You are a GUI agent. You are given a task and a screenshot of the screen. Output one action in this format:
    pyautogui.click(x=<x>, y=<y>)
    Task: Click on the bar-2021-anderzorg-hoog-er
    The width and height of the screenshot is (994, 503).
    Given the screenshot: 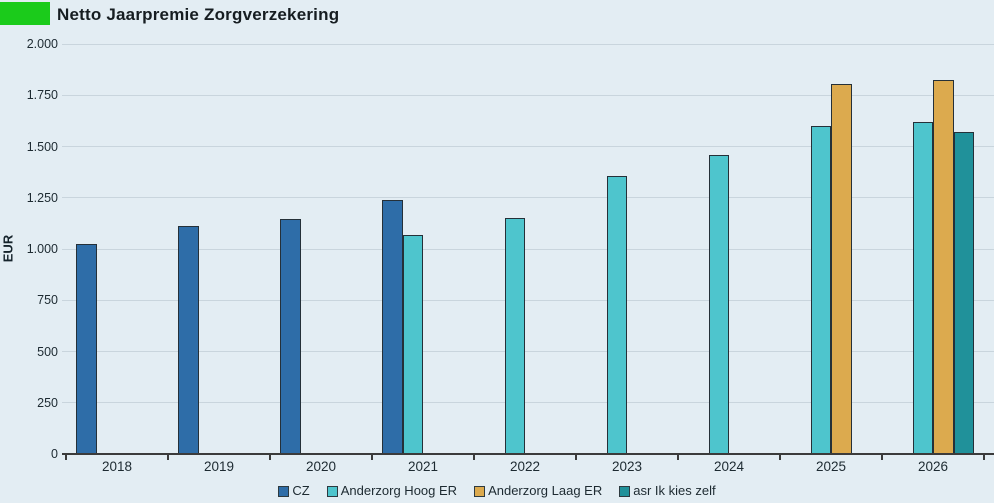 What is the action you would take?
    pyautogui.click(x=412, y=344)
    